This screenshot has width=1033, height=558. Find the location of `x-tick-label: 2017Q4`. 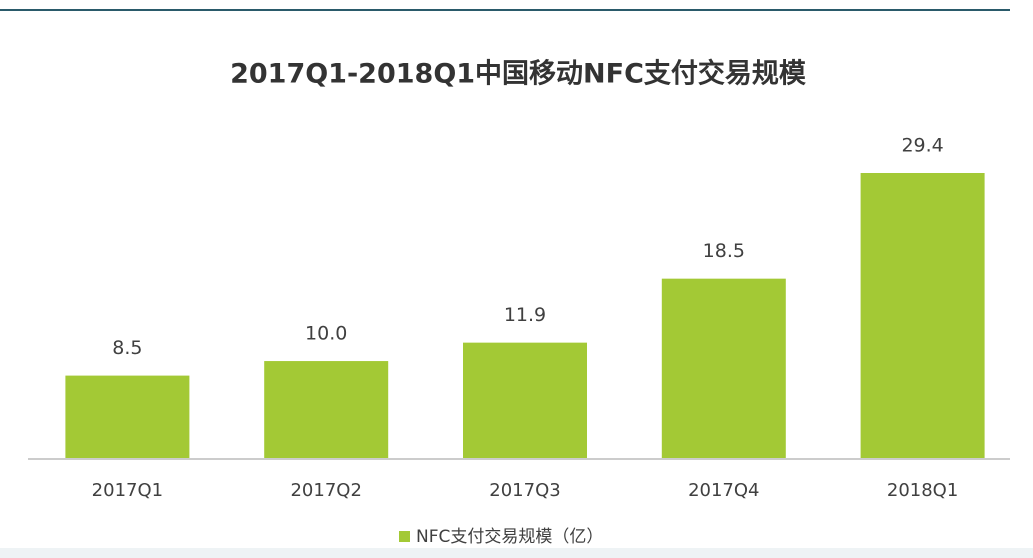

x-tick-label: 2017Q4 is located at coordinates (723, 490).